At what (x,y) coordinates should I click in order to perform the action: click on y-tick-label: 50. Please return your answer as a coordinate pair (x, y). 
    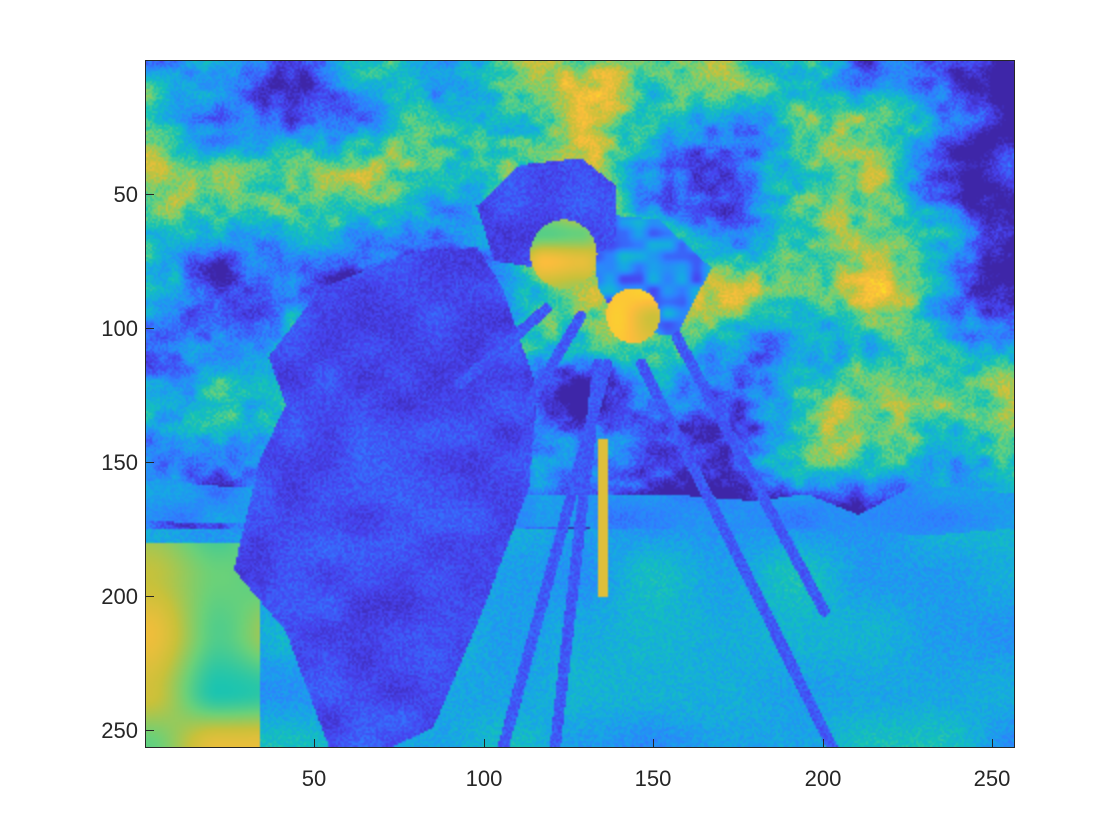
    Looking at the image, I should click on (125, 194).